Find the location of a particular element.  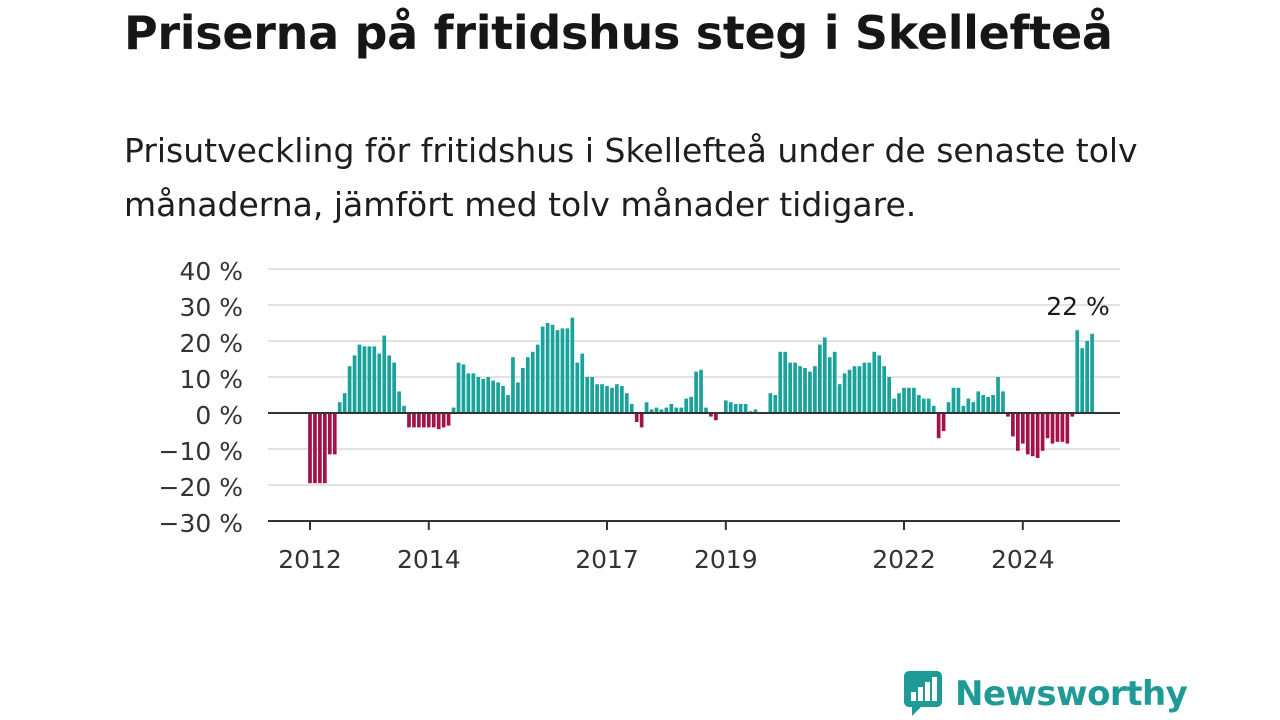

value-annotation: 22 % is located at coordinates (1078, 306).